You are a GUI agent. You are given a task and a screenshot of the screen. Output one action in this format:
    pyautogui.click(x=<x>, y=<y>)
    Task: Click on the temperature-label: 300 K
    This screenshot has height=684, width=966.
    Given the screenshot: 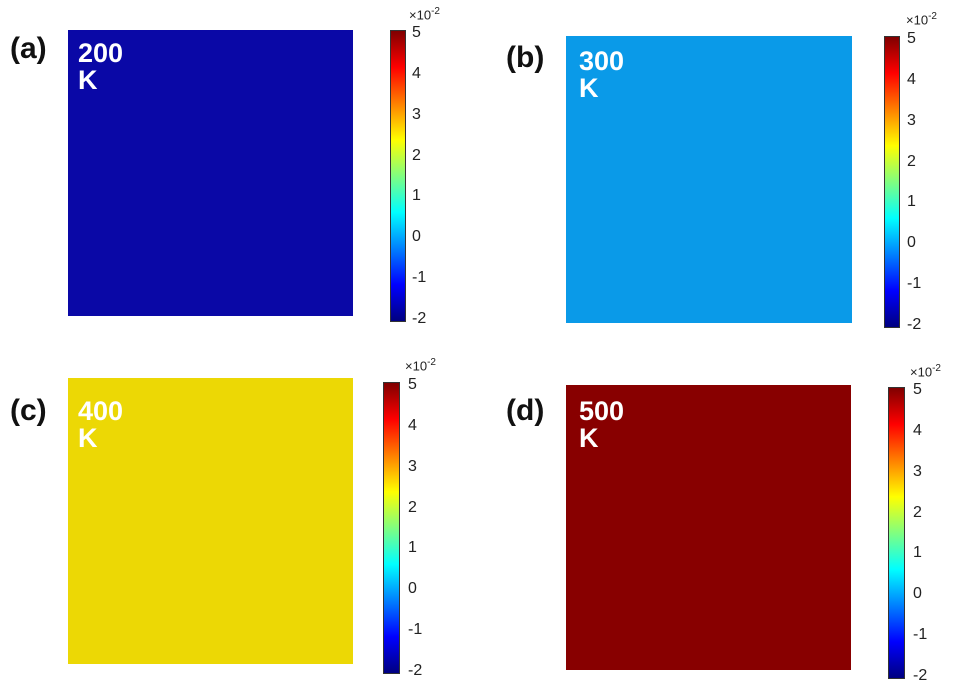 What is the action you would take?
    pyautogui.click(x=602, y=74)
    